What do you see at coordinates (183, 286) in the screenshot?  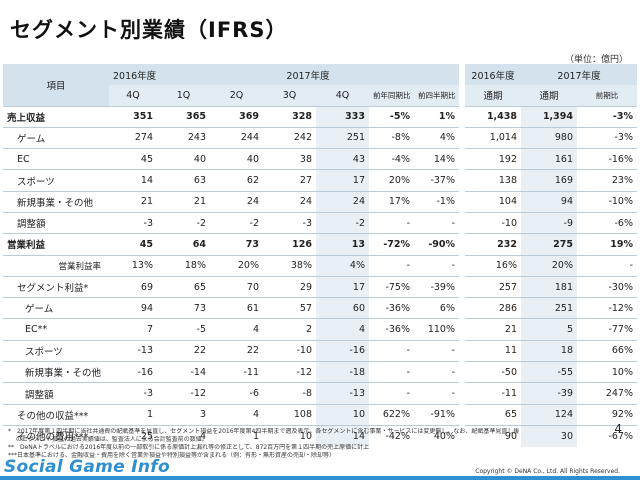 I see `table-cell: 65` at bounding box center [183, 286].